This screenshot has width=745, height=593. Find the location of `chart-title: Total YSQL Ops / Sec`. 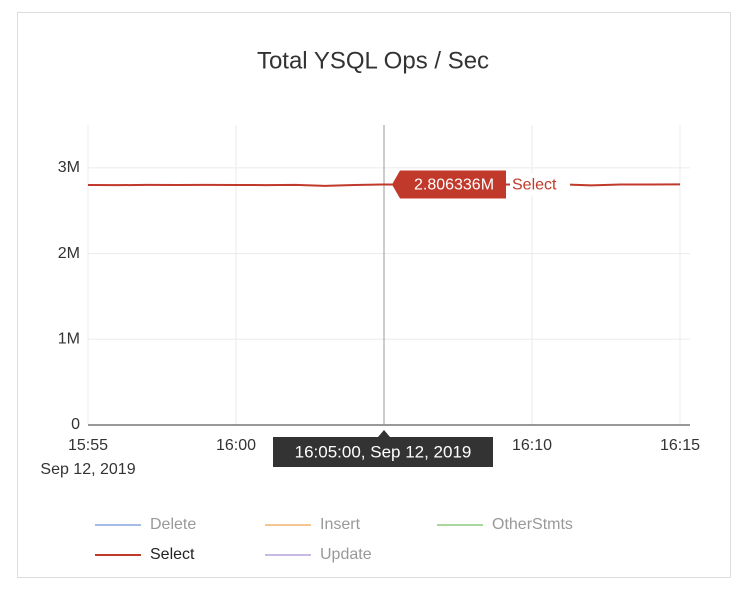

chart-title: Total YSQL Ops / Sec is located at coordinates (373, 60).